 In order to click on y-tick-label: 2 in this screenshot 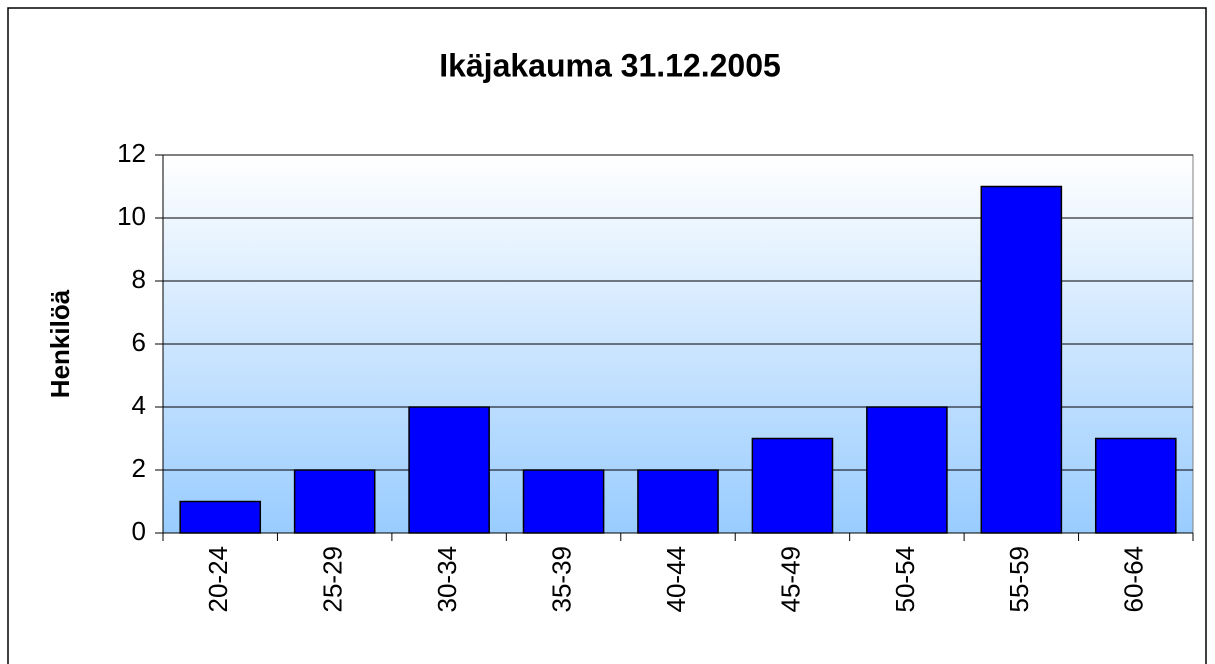, I will do `click(139, 468)`.